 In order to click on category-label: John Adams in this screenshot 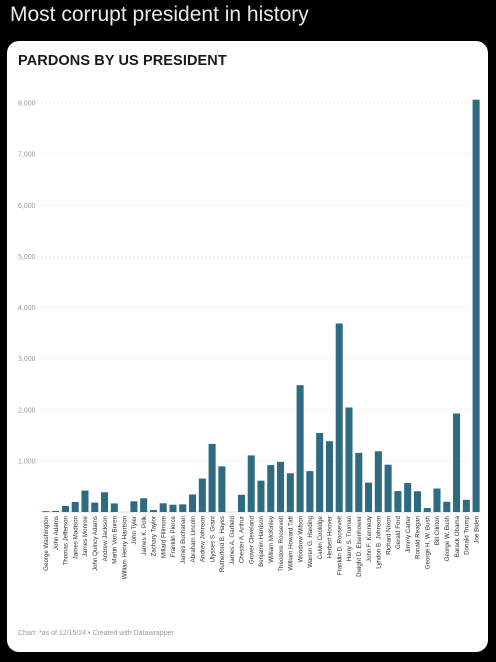, I will do `click(56, 533)`.